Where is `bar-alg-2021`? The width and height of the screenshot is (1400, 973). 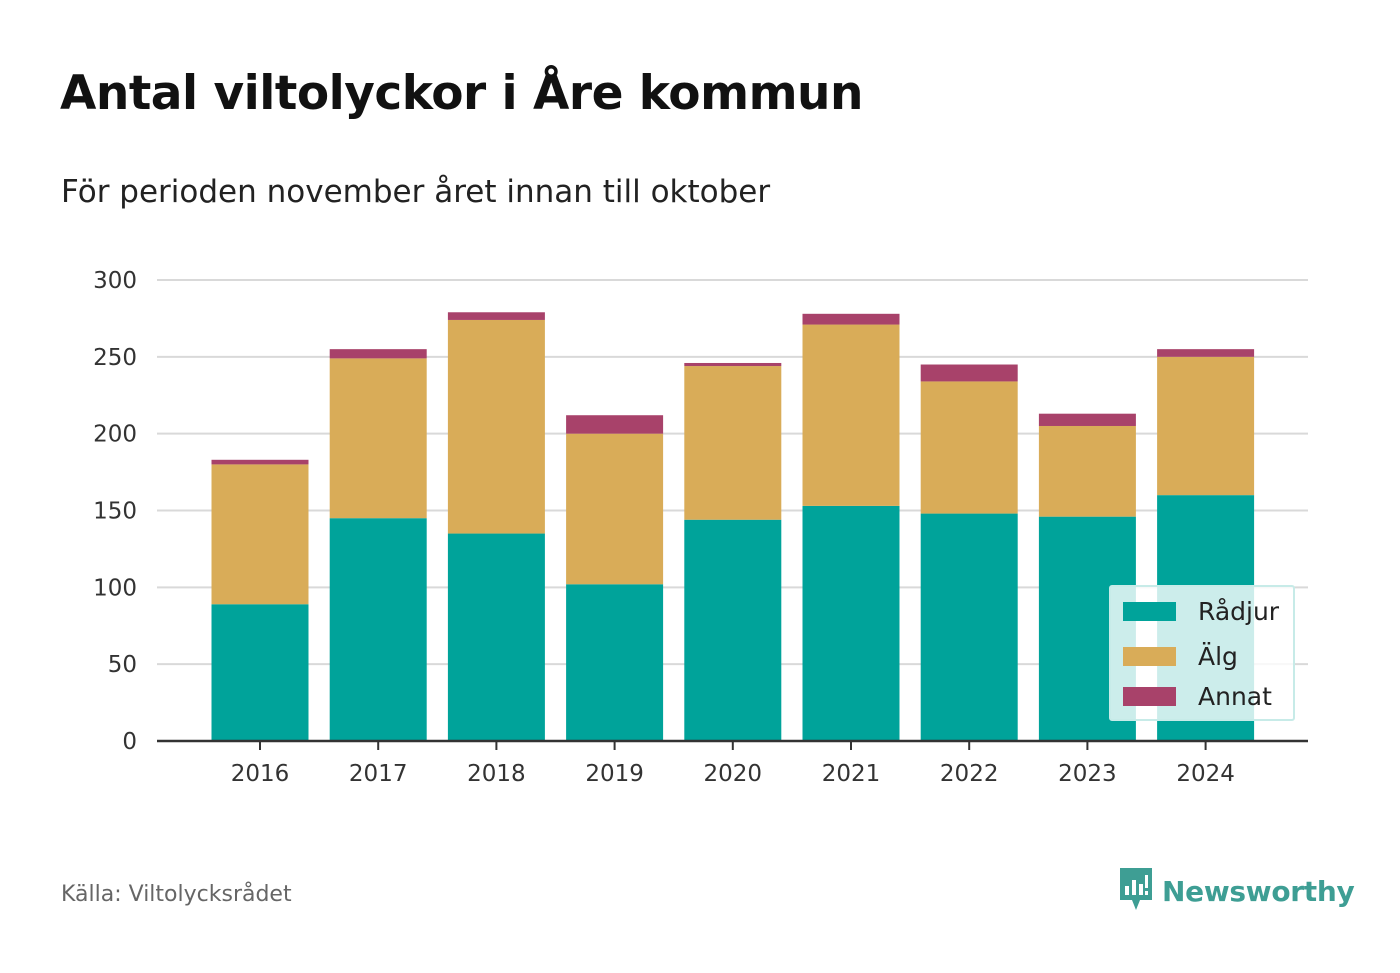 bar-alg-2021 is located at coordinates (851, 415).